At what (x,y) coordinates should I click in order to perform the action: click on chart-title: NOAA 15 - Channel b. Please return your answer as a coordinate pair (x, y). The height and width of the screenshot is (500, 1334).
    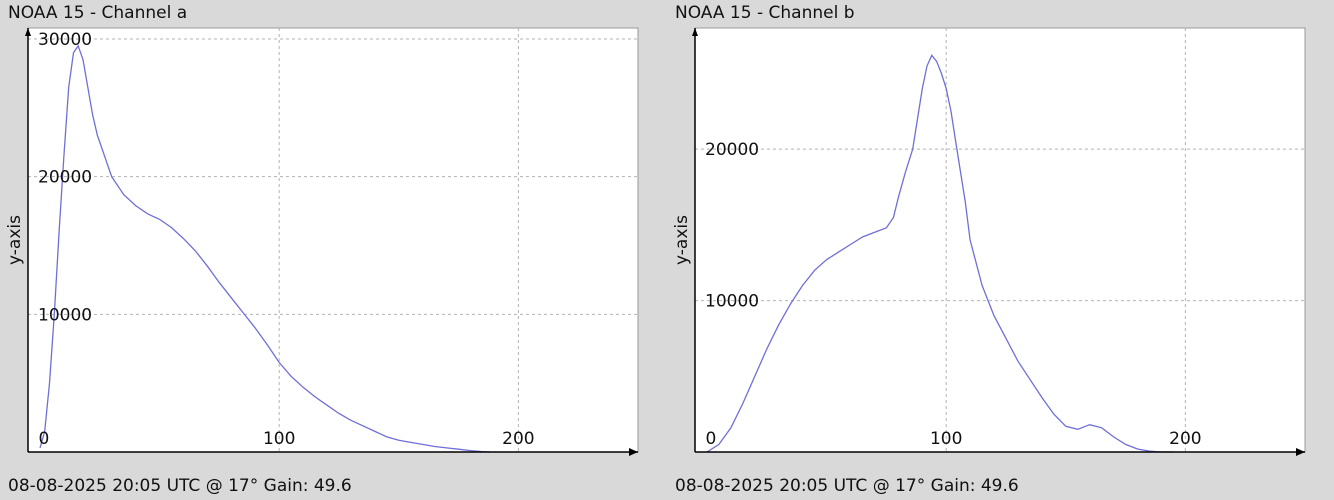
    Looking at the image, I should click on (765, 13).